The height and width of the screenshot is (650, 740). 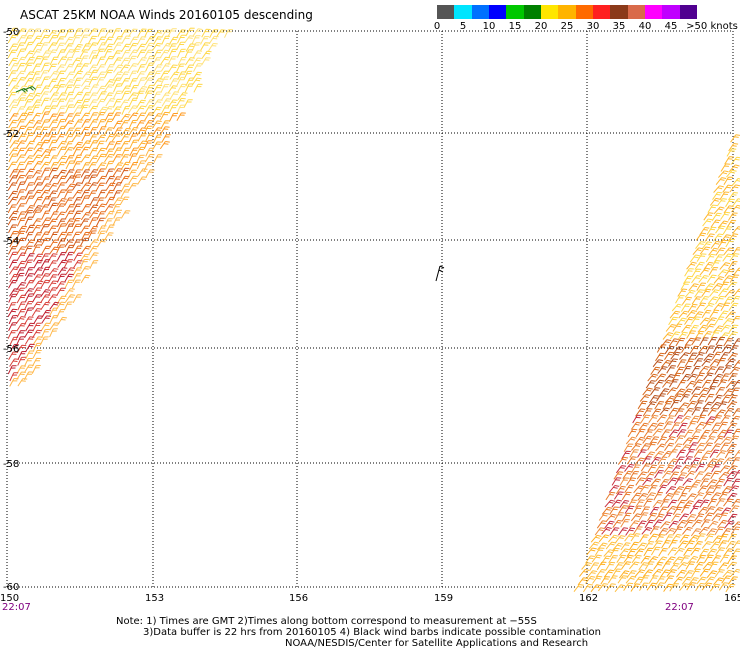 I want to click on legend-label: 10, so click(x=489, y=26).